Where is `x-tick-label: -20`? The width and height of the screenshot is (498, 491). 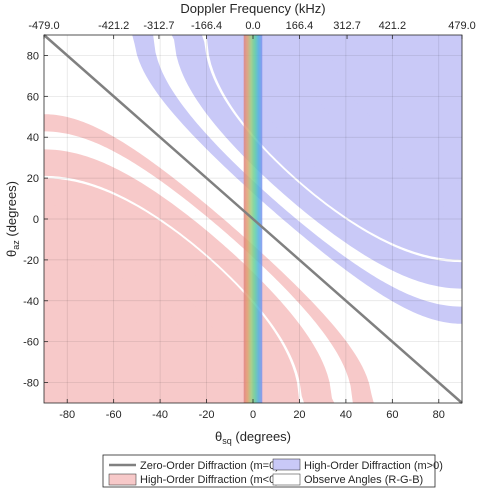 x-tick-label: -20 is located at coordinates (207, 415).